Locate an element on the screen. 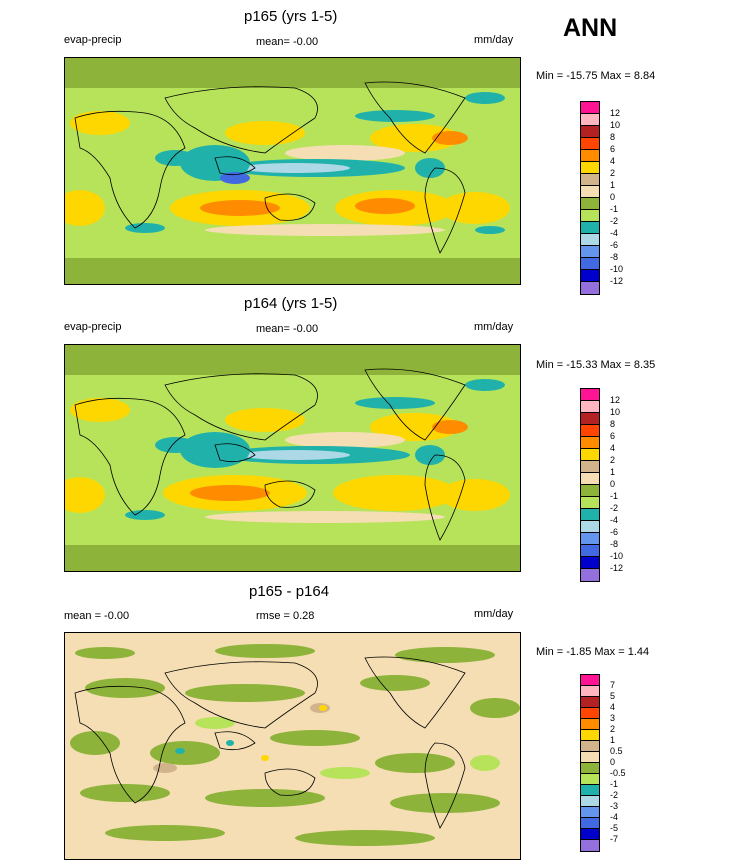 This screenshot has height=865, width=732. colorbar-label: 0.5 is located at coordinates (616, 751).